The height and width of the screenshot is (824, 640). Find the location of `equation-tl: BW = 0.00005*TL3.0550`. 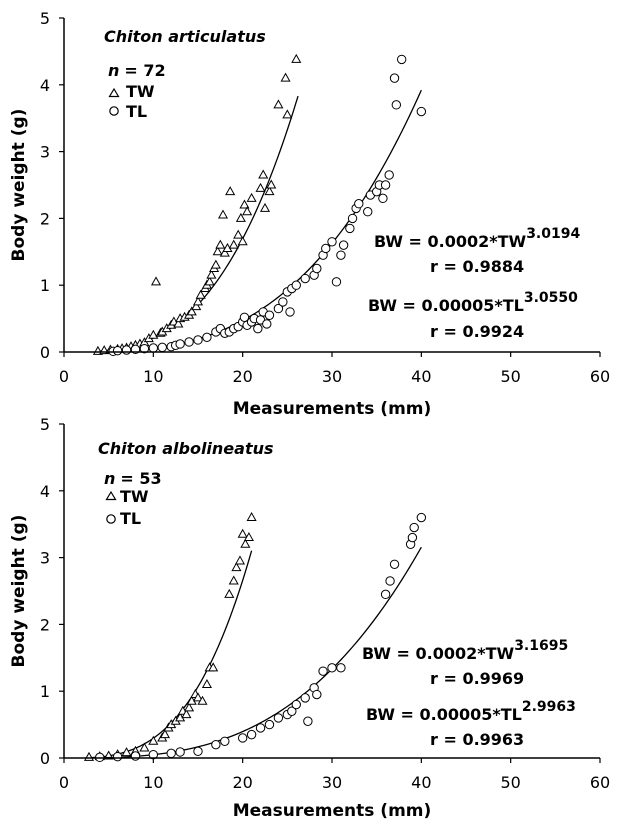

equation-tl: BW = 0.00005*TL3.0550 is located at coordinates (473, 302).